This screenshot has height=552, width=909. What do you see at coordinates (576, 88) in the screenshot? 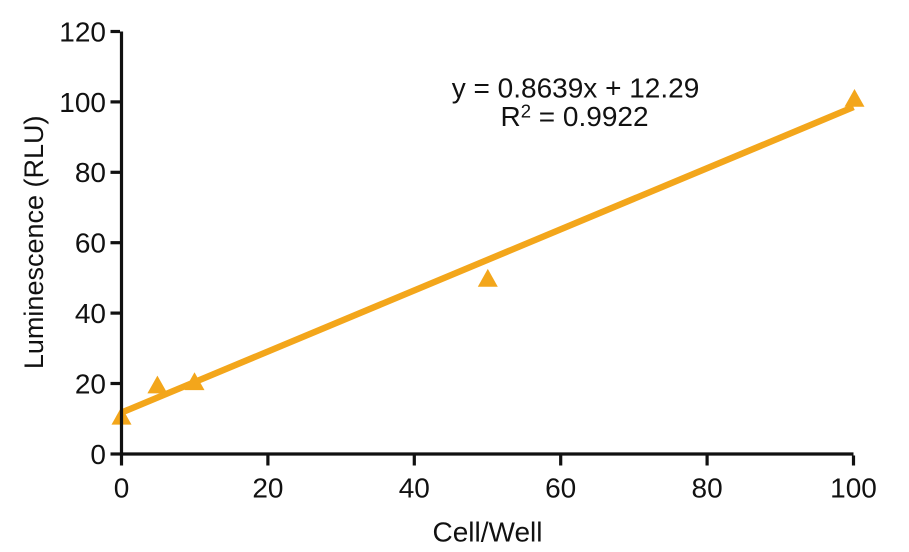
I see `svg-text: y = 0.8639x + 12.29` at bounding box center [576, 88].